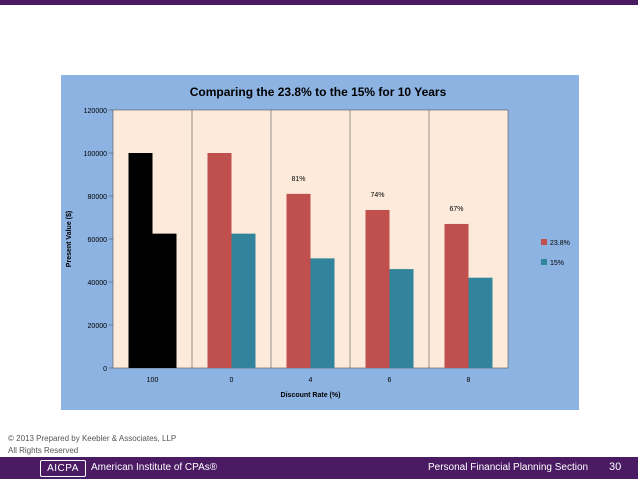 The image size is (638, 479). What do you see at coordinates (105, 369) in the screenshot?
I see `y-tick-label: 0` at bounding box center [105, 369].